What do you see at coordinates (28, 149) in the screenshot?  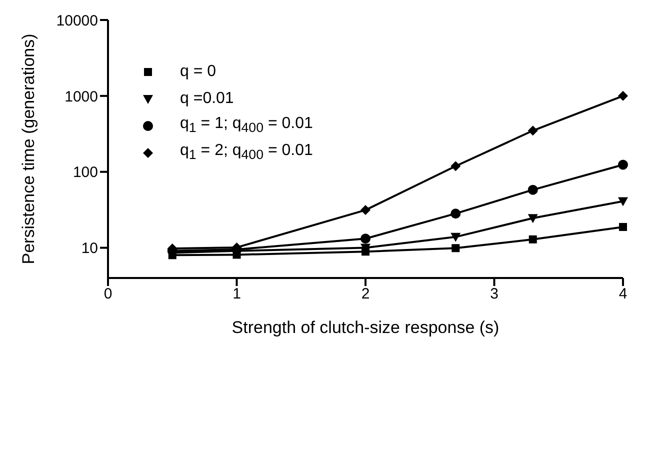 I see `y-axis-title: Persistence time (generations)` at bounding box center [28, 149].